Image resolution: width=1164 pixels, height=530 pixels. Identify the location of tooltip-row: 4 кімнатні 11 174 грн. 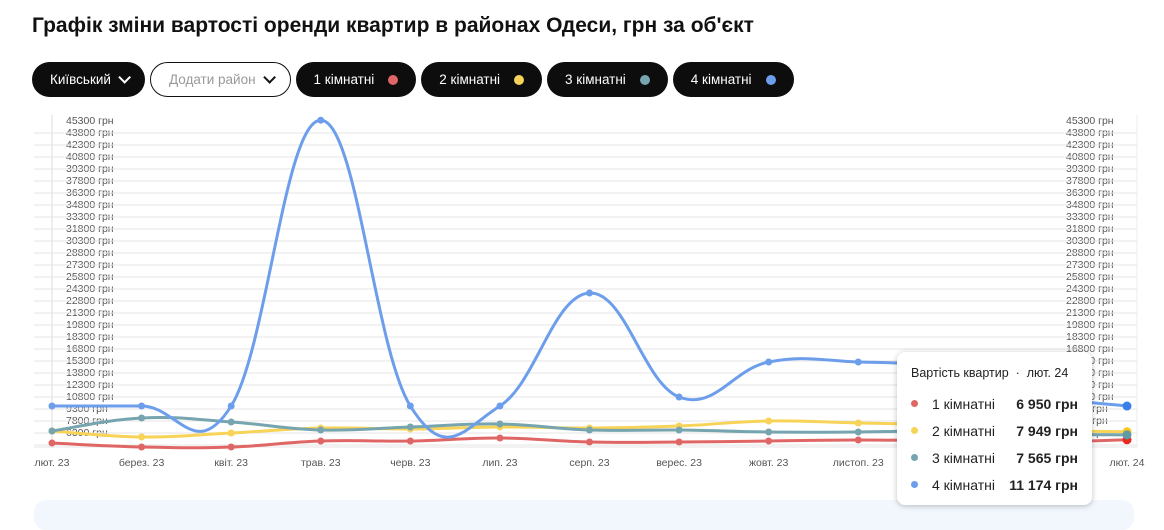
(994, 484).